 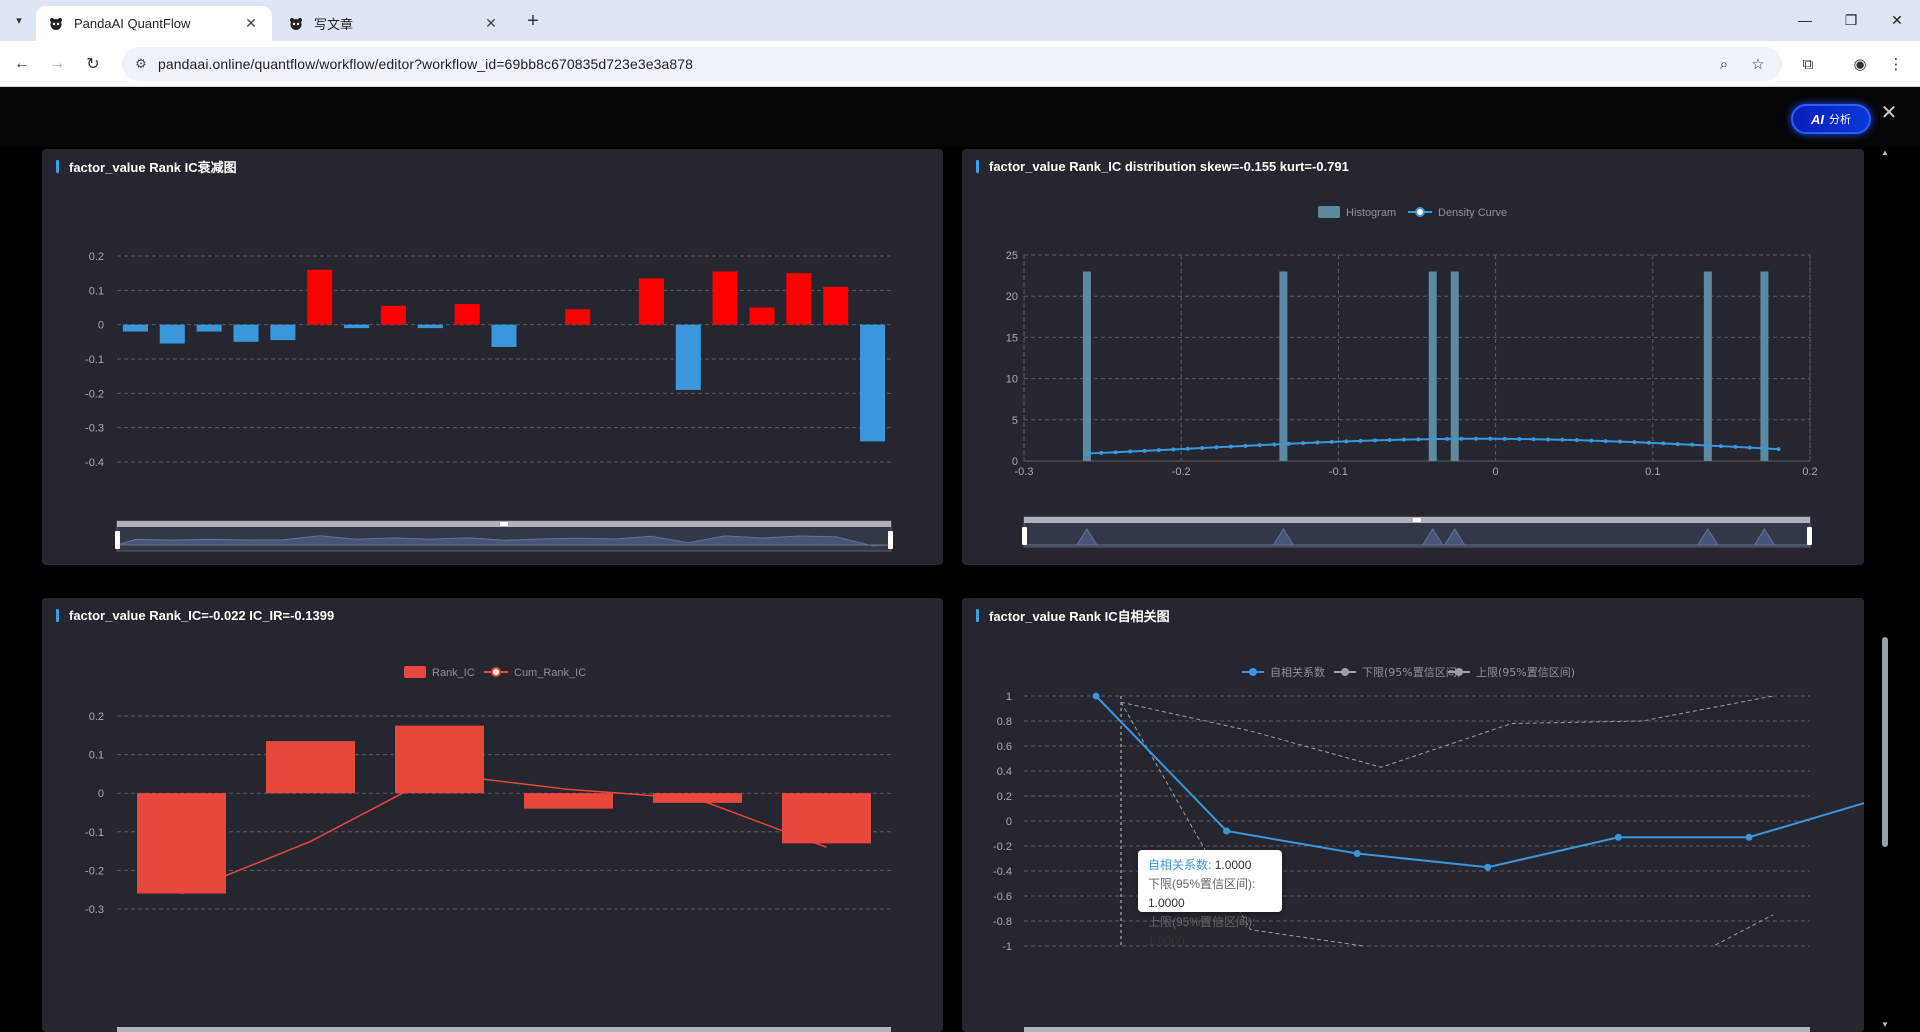 What do you see at coordinates (19, 20) in the screenshot?
I see `tab-search-chevron-icon: ▾` at bounding box center [19, 20].